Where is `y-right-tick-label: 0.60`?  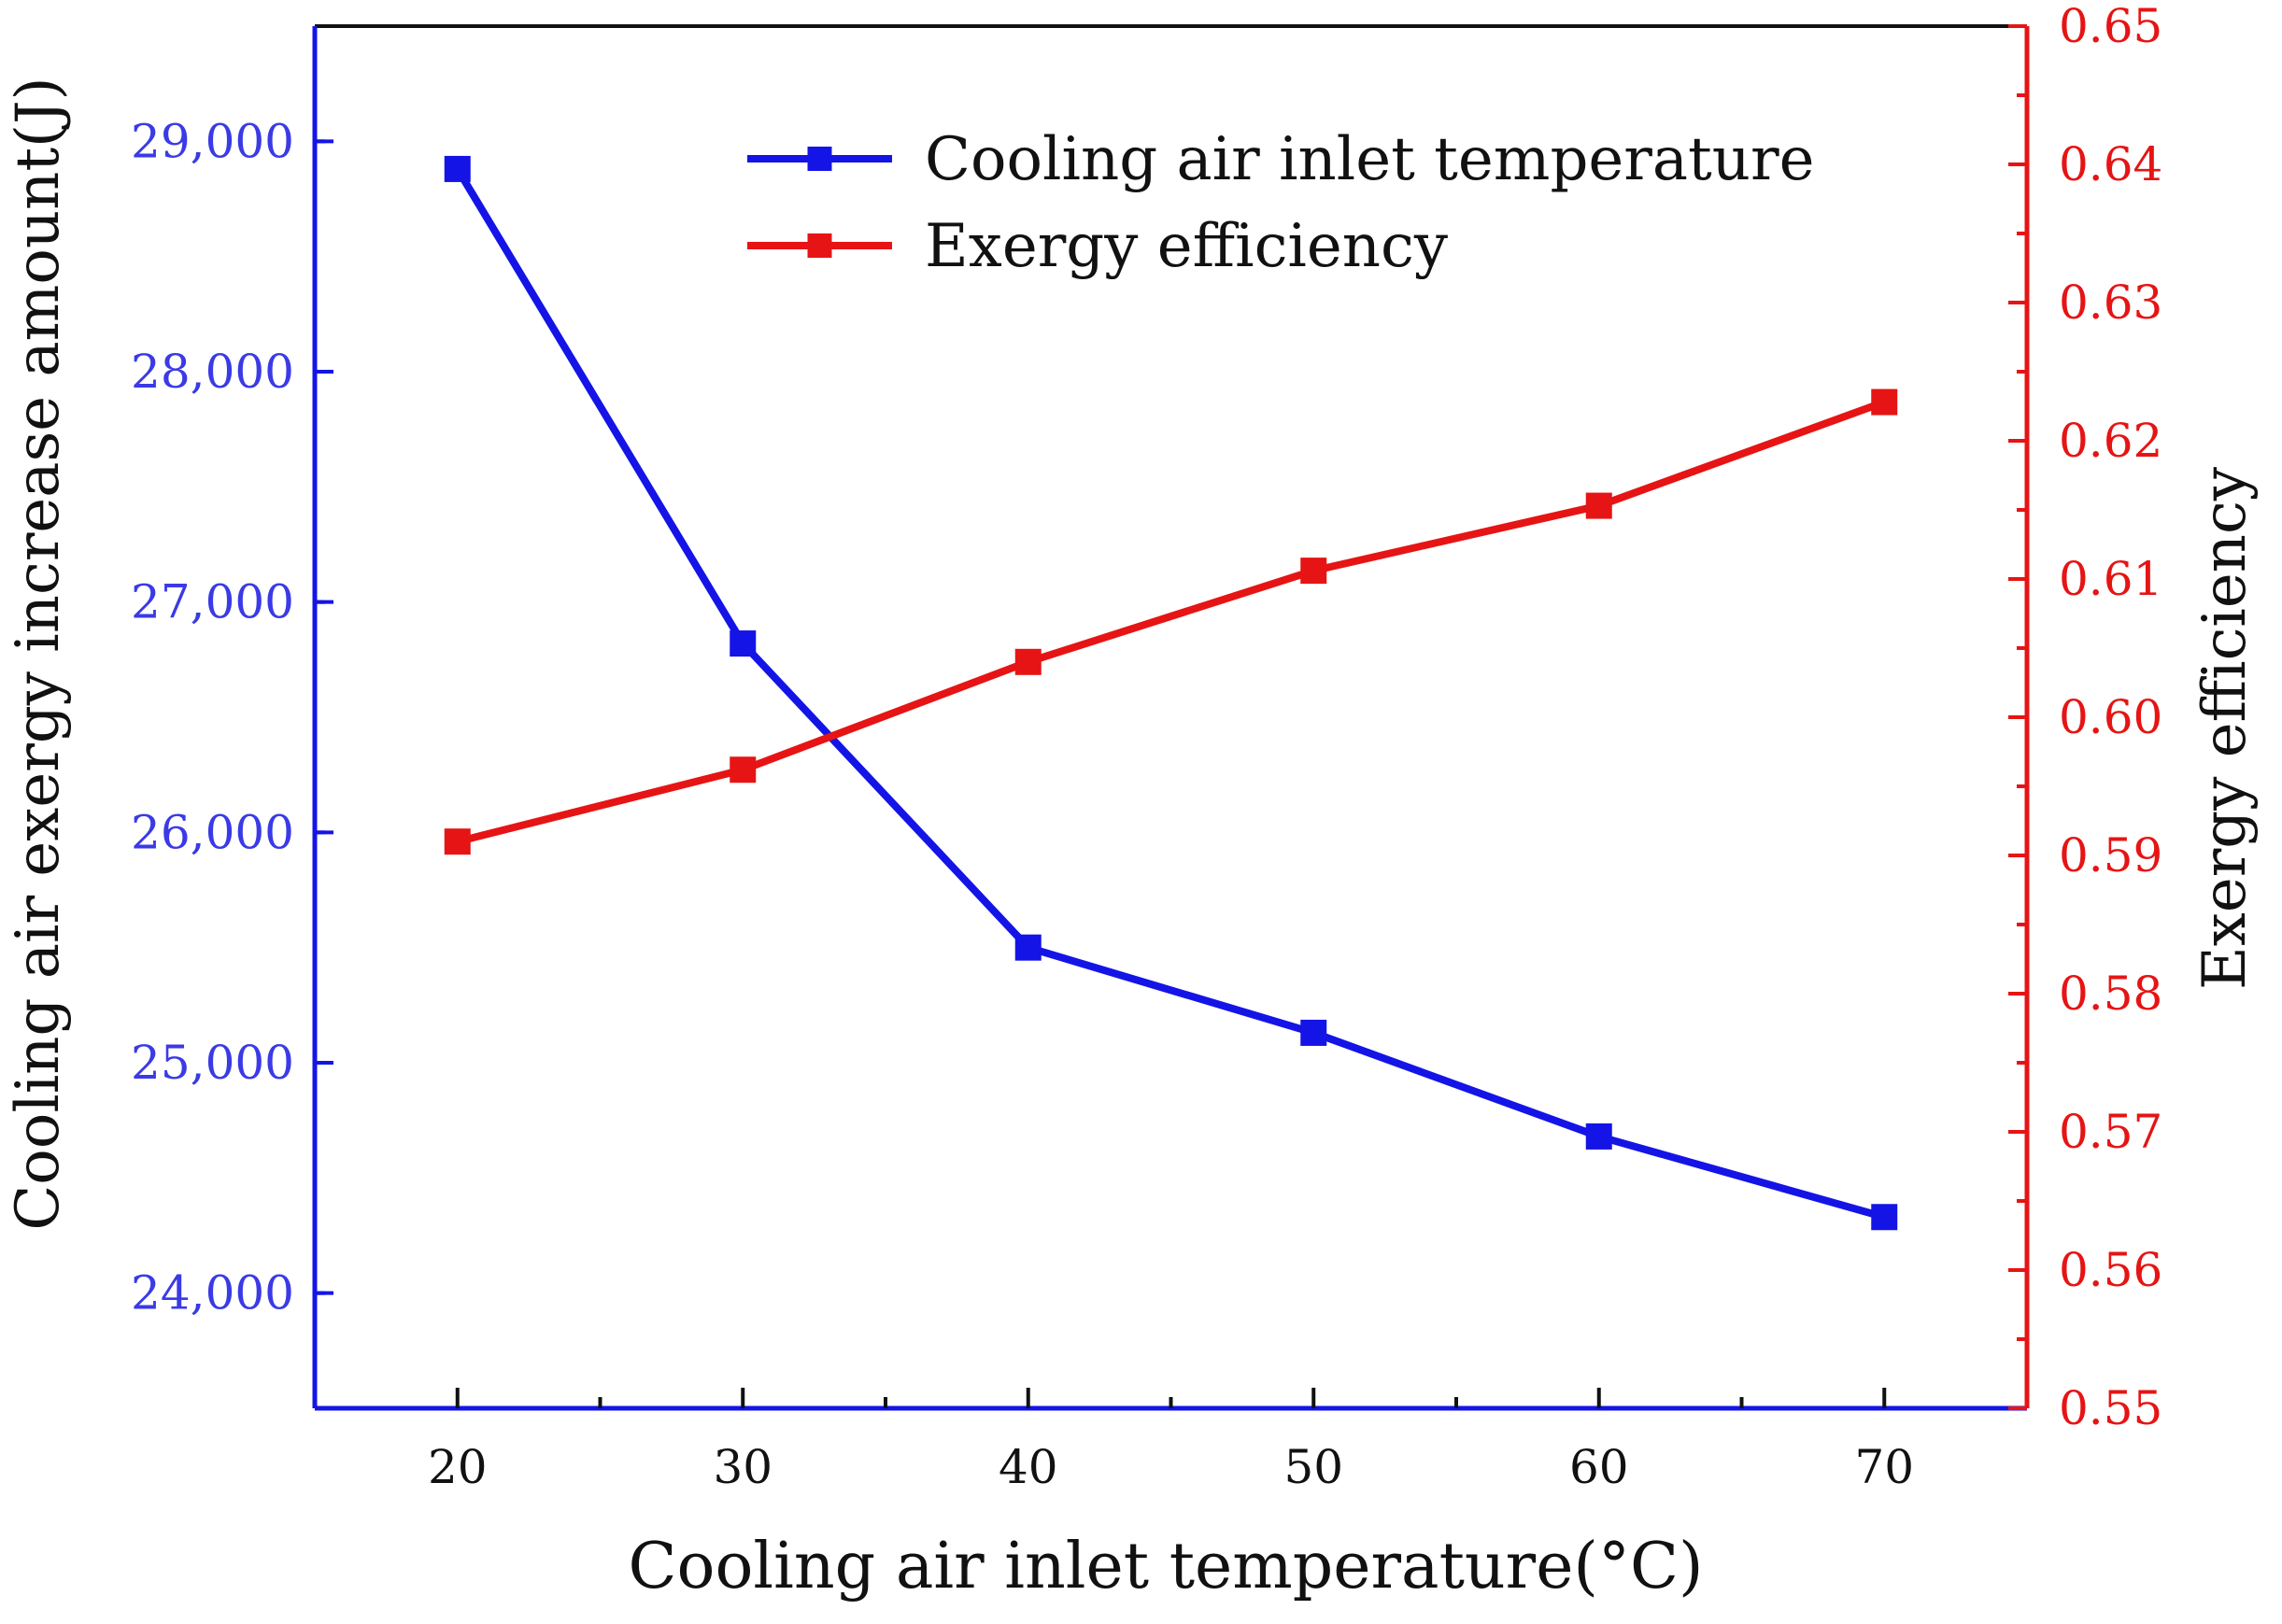
y-right-tick-label: 0.60 is located at coordinates (2110, 717).